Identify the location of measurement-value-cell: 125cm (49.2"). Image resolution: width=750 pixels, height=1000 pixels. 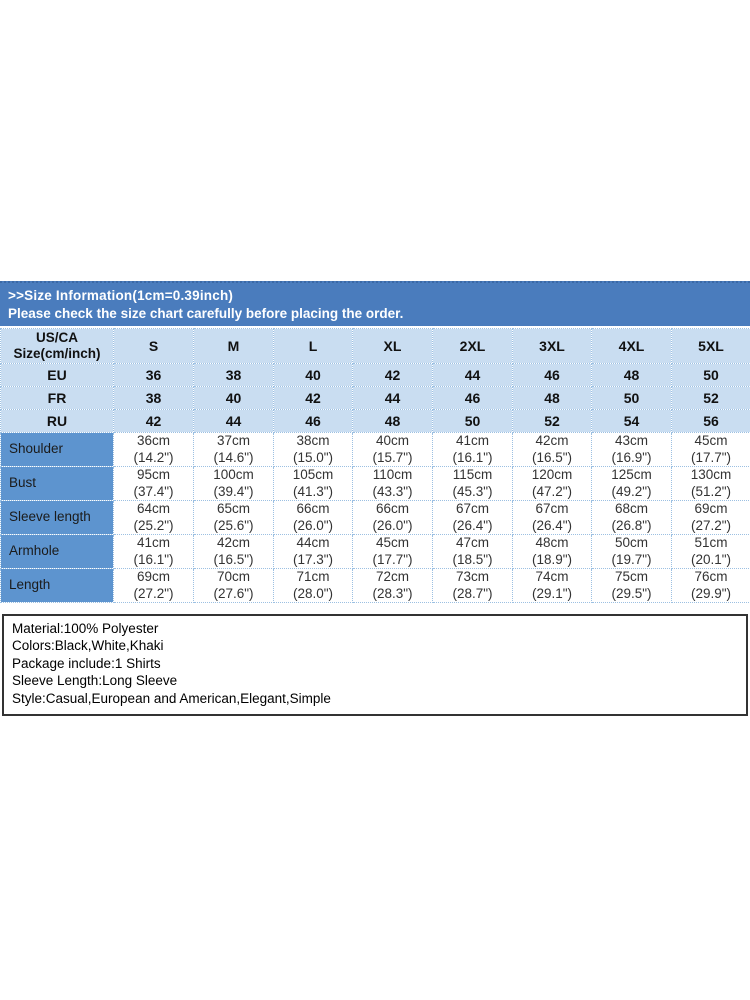
(631, 483).